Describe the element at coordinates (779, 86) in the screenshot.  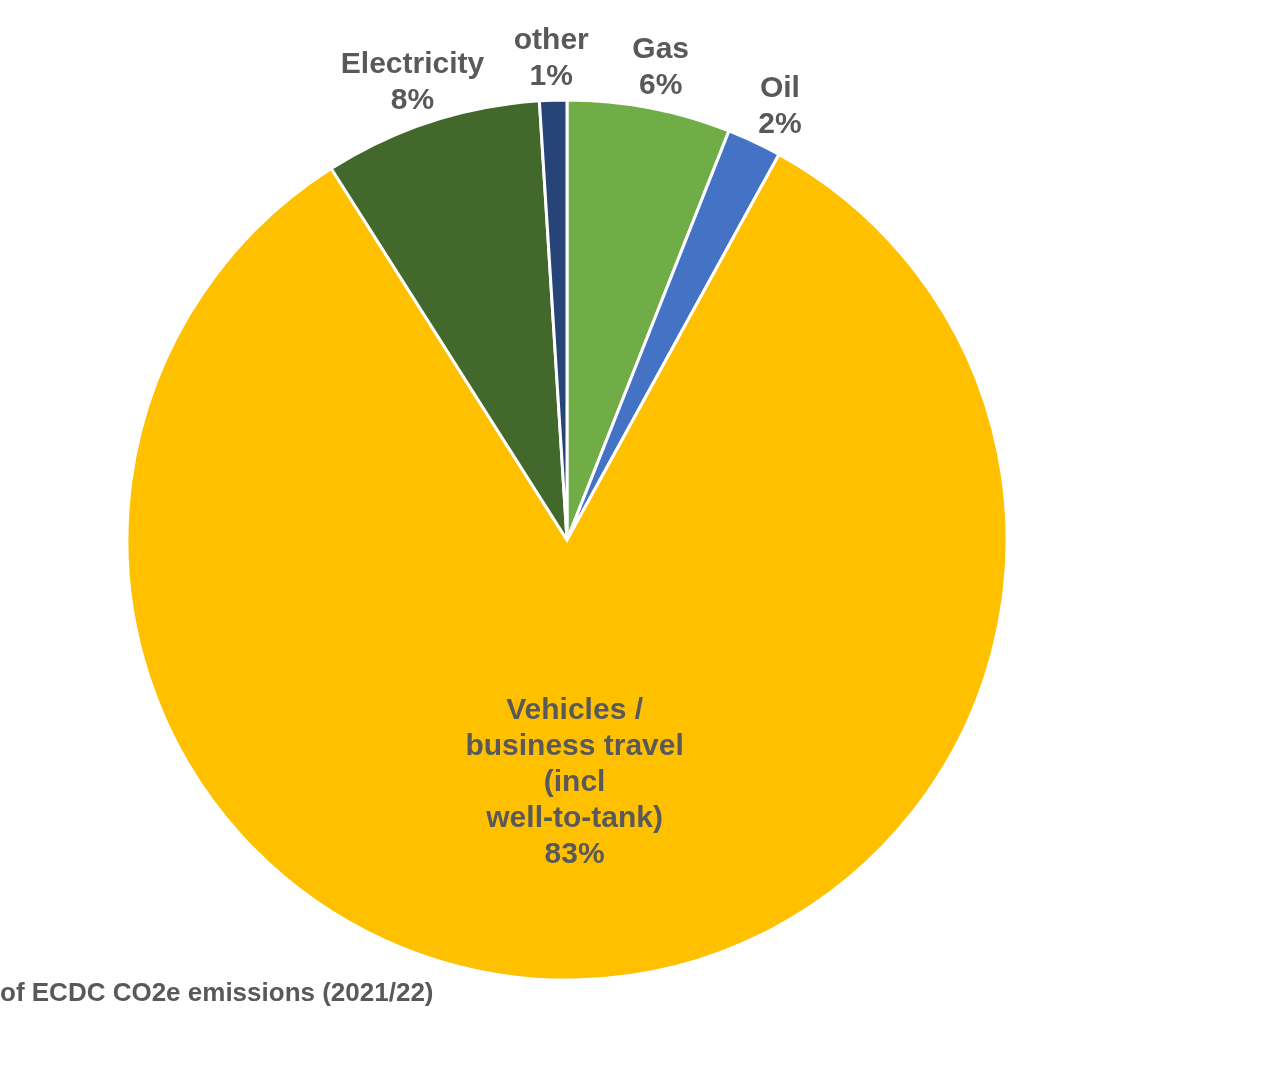
I see `slice-label: Oil` at that location.